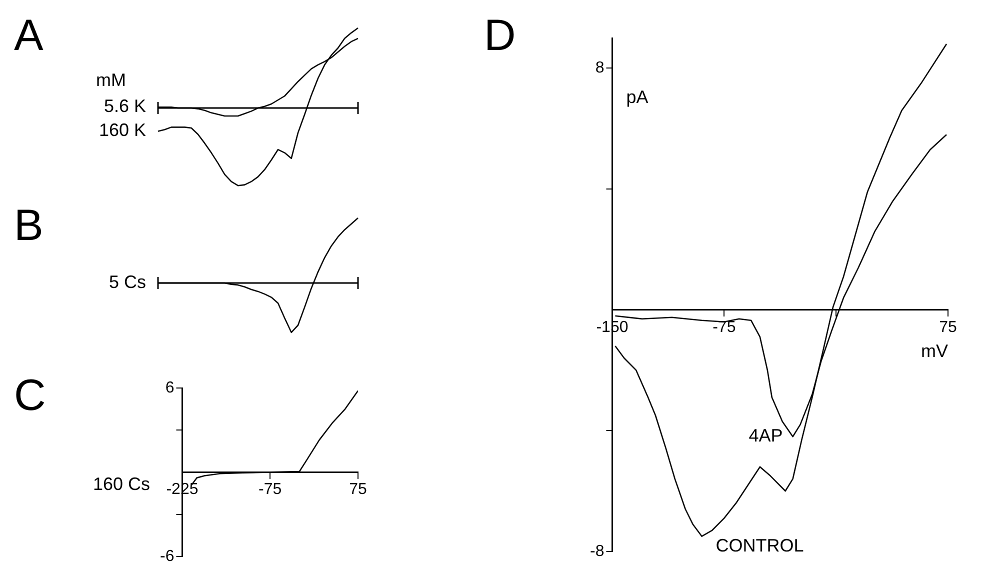  Describe the element at coordinates (934, 350) in the screenshot. I see `x-axis-title: mV` at that location.